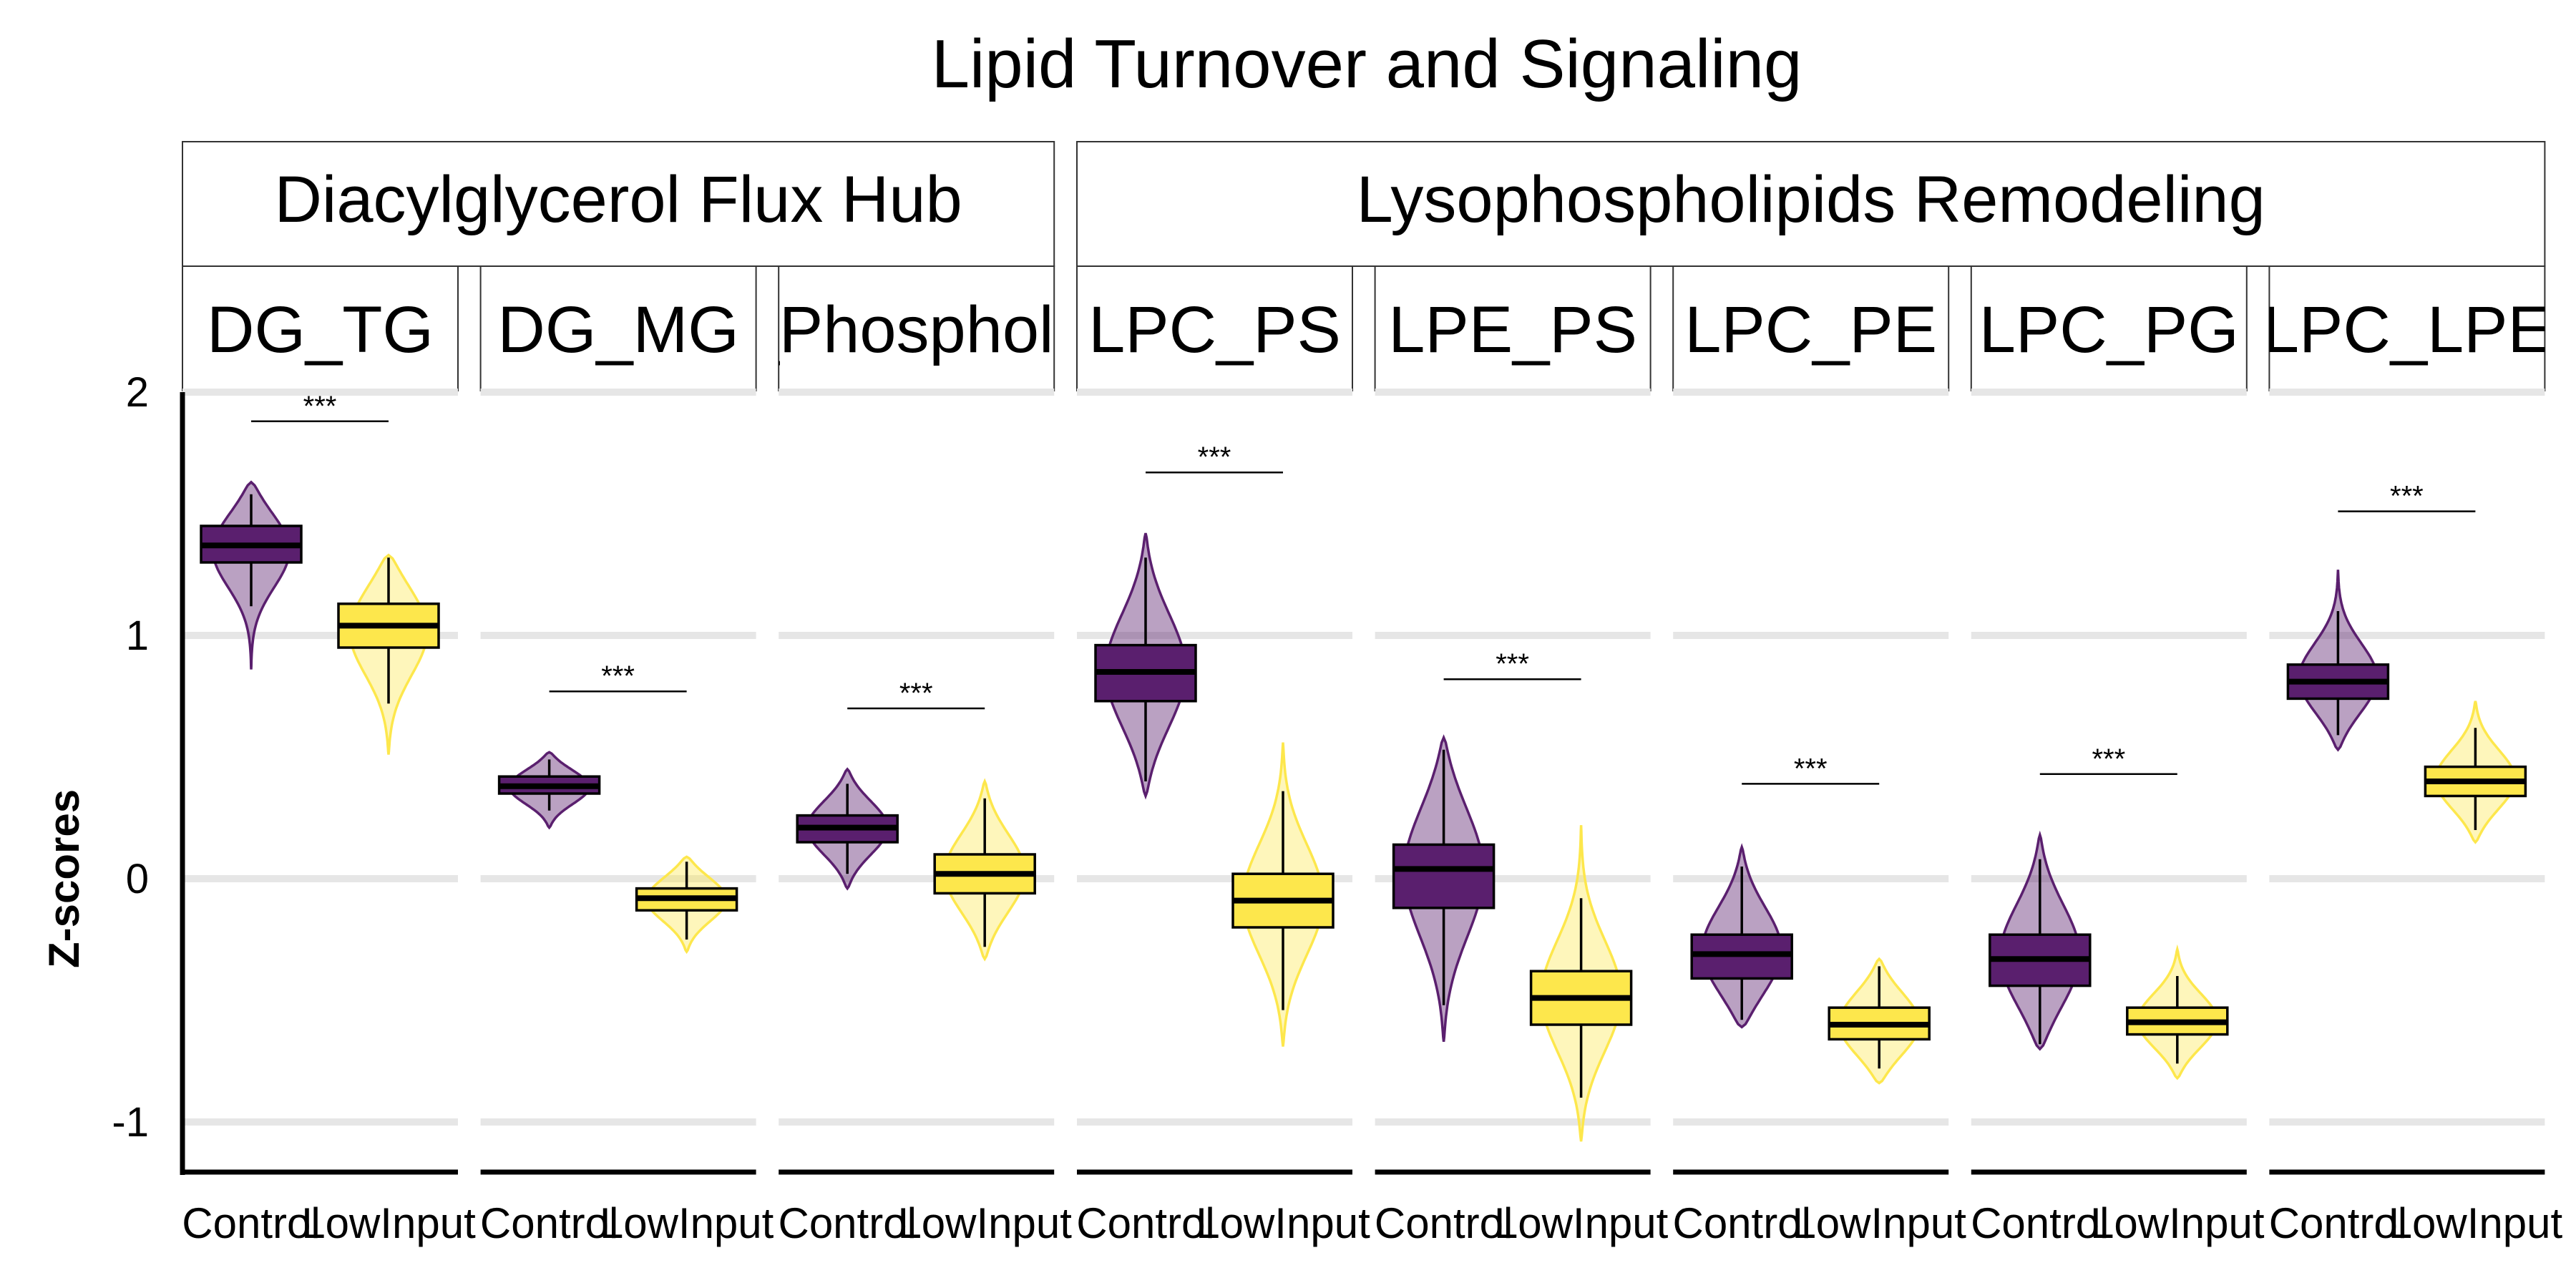 Image resolution: width=2576 pixels, height=1288 pixels. What do you see at coordinates (130, 1122) in the screenshot?
I see `y-tick-label: -1` at bounding box center [130, 1122].